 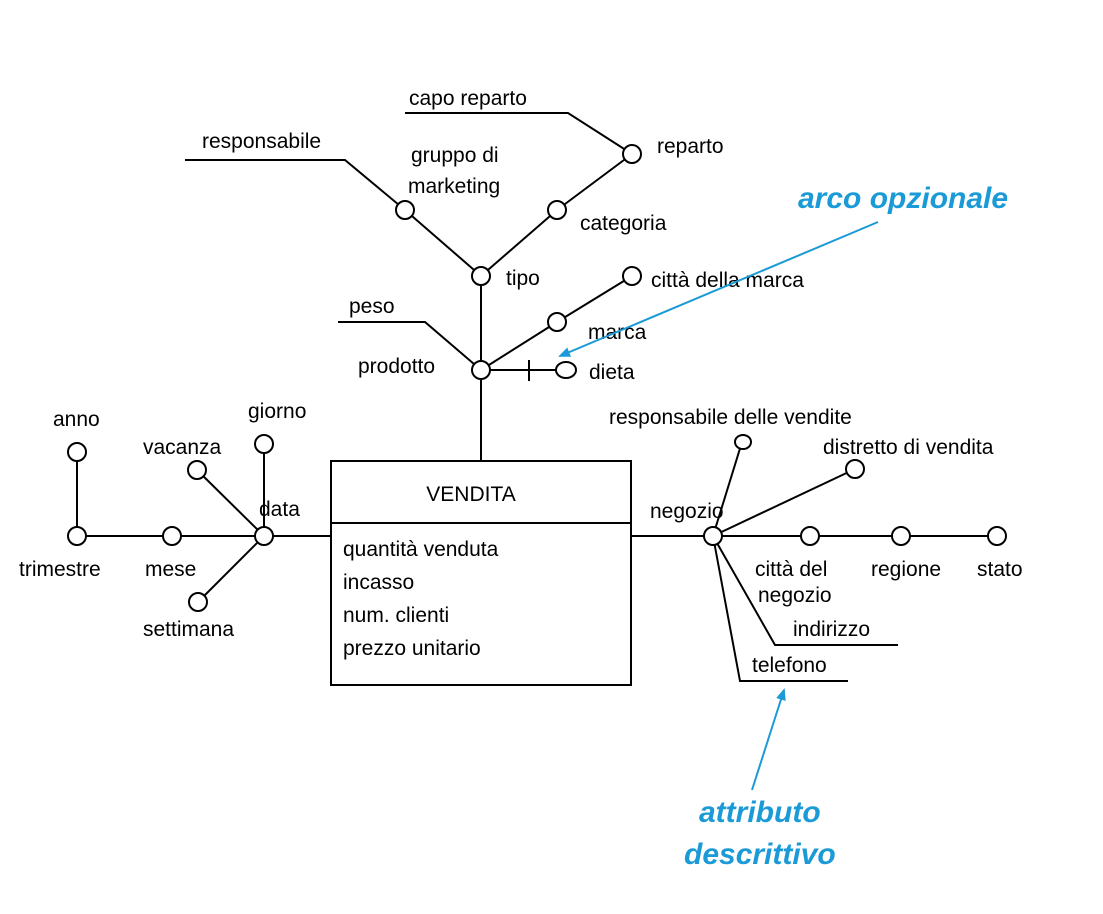 I want to click on label-telefono: telefono, so click(x=789, y=665).